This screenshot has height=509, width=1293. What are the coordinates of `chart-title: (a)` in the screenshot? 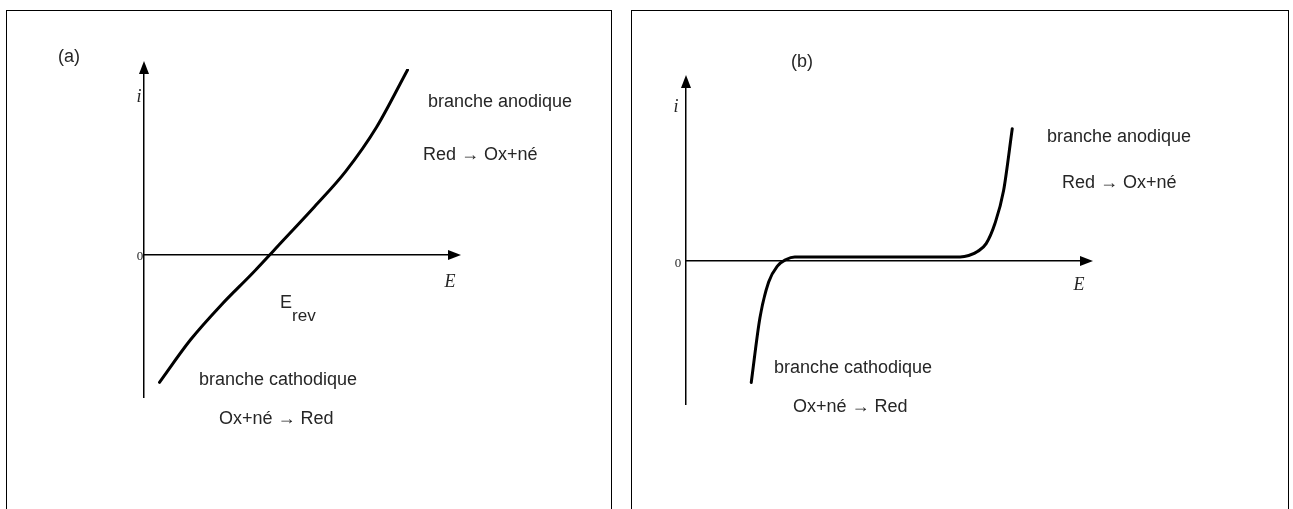 It's located at (69, 56).